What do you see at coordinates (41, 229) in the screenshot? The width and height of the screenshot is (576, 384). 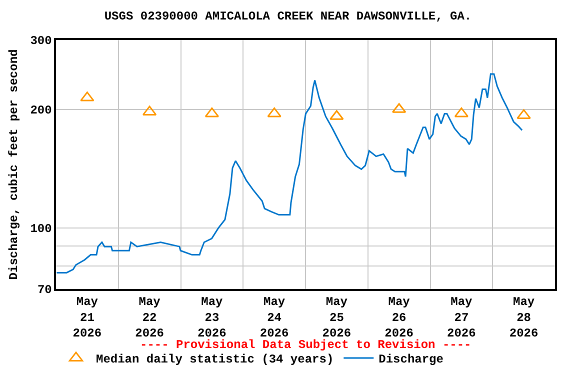 I see `y-tick-label: 100` at bounding box center [41, 229].